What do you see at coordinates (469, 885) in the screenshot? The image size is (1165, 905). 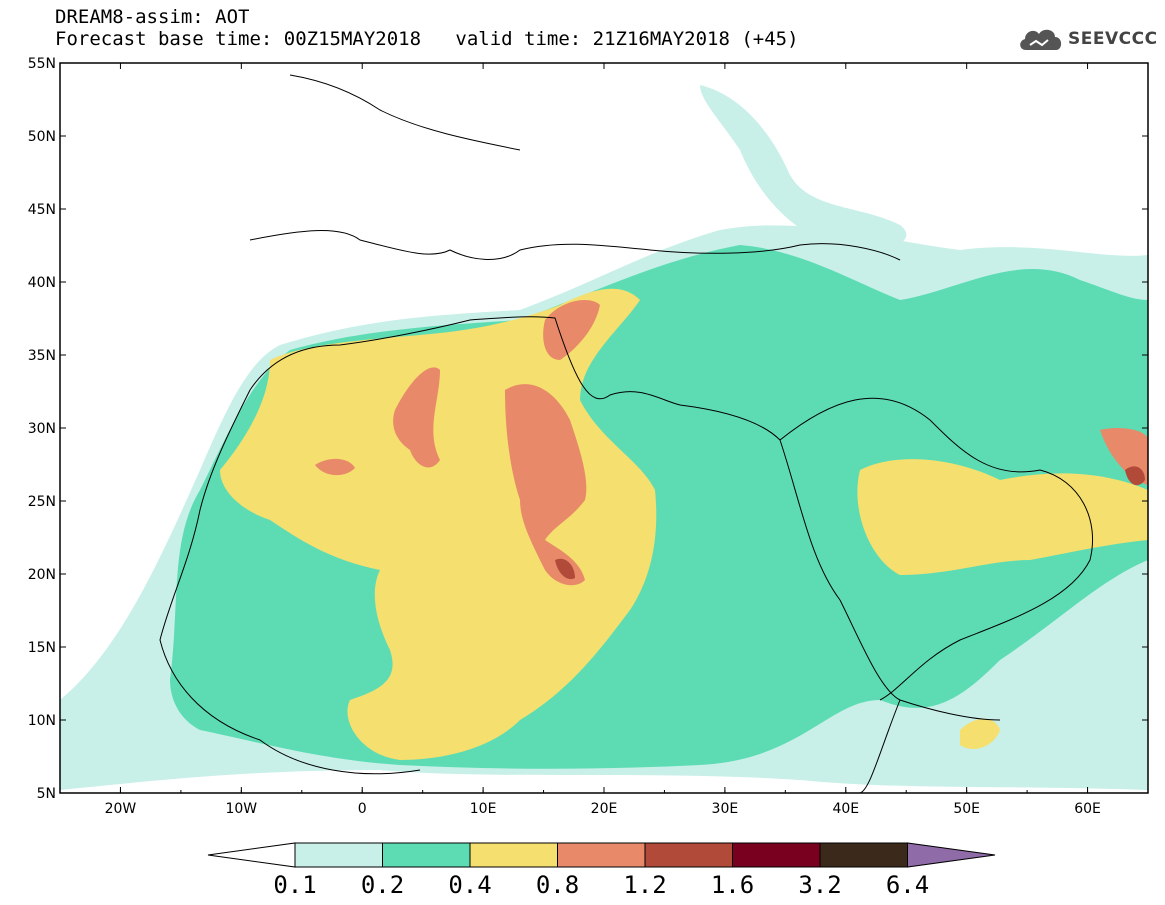 I see `colorbar-label: 0.4` at bounding box center [469, 885].